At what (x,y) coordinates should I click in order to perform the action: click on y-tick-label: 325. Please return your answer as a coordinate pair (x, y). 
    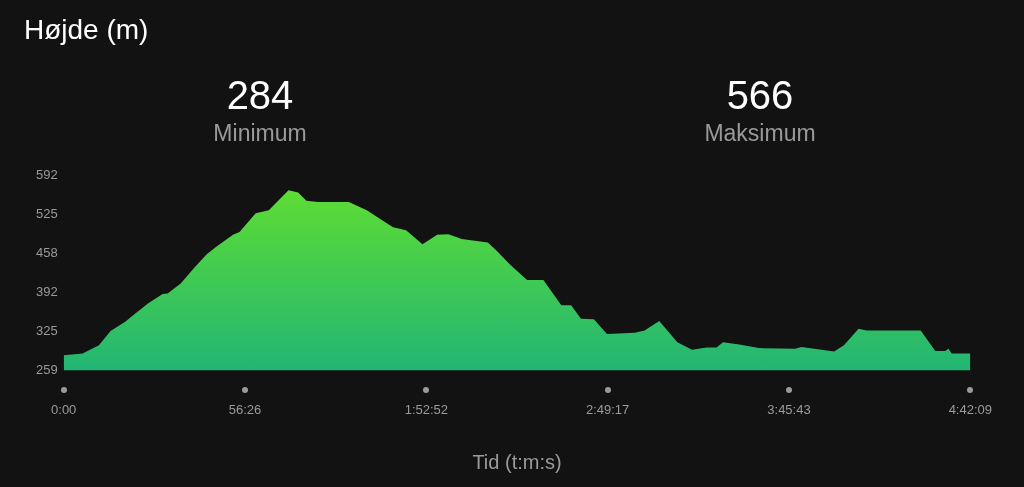
    Looking at the image, I should click on (46, 331).